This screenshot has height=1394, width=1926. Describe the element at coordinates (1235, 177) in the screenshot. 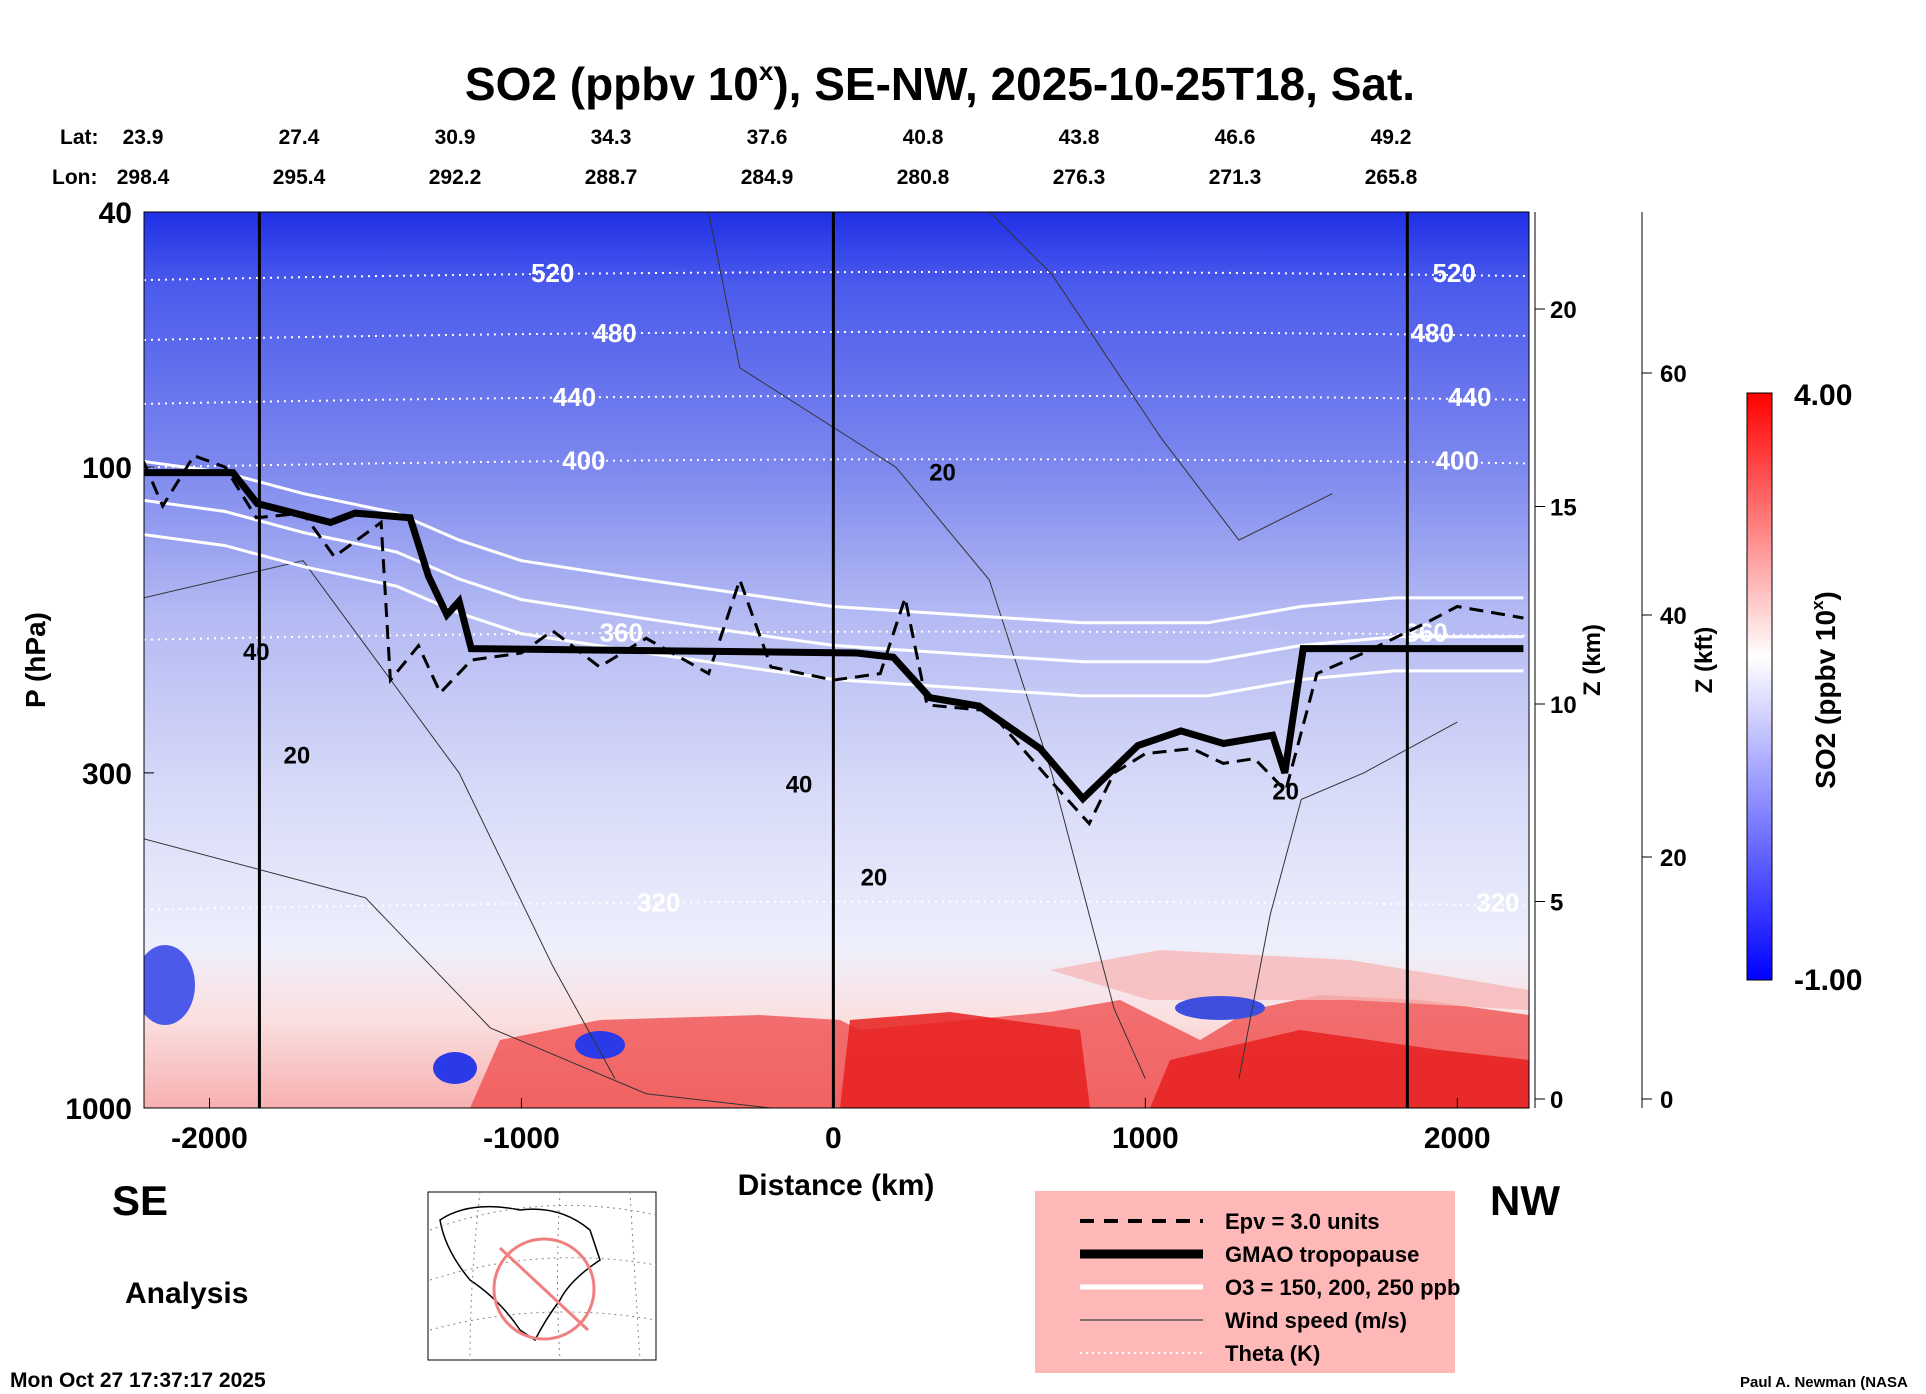

I see `lon-value: 271.3` at that location.